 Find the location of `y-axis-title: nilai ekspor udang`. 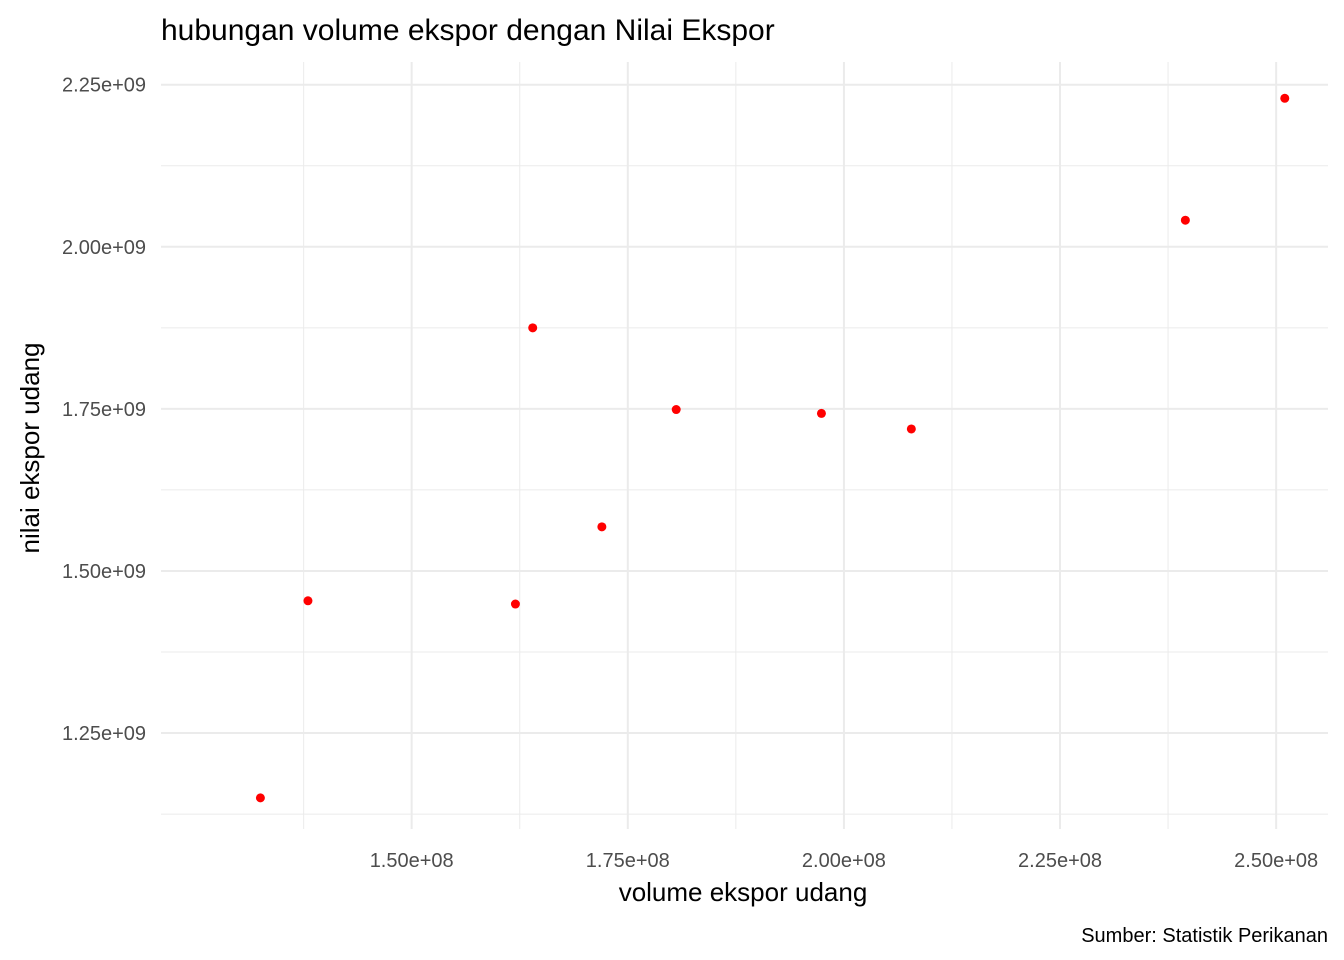

y-axis-title: nilai ekspor udang is located at coordinates (30, 447).